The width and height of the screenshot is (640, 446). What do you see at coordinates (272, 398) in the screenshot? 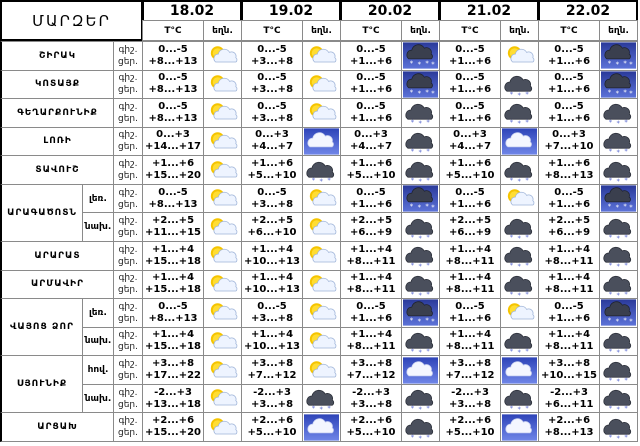
I see `temperature: -2...+3 +3...+8` at bounding box center [272, 398].